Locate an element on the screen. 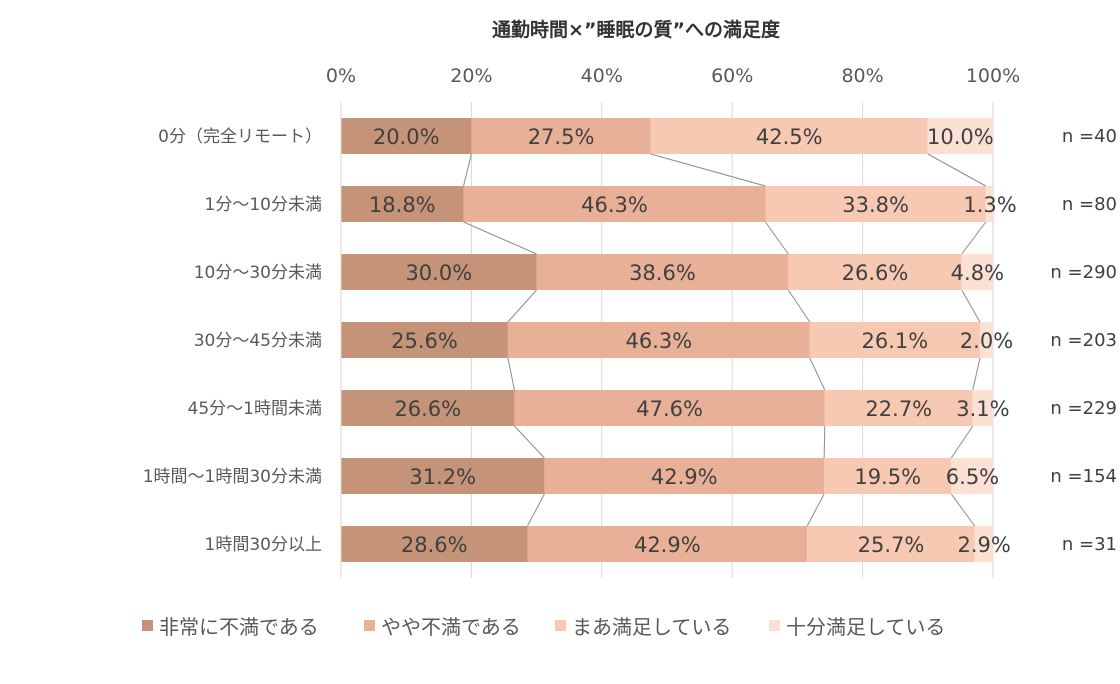  data-label: 22.7% is located at coordinates (898, 409).